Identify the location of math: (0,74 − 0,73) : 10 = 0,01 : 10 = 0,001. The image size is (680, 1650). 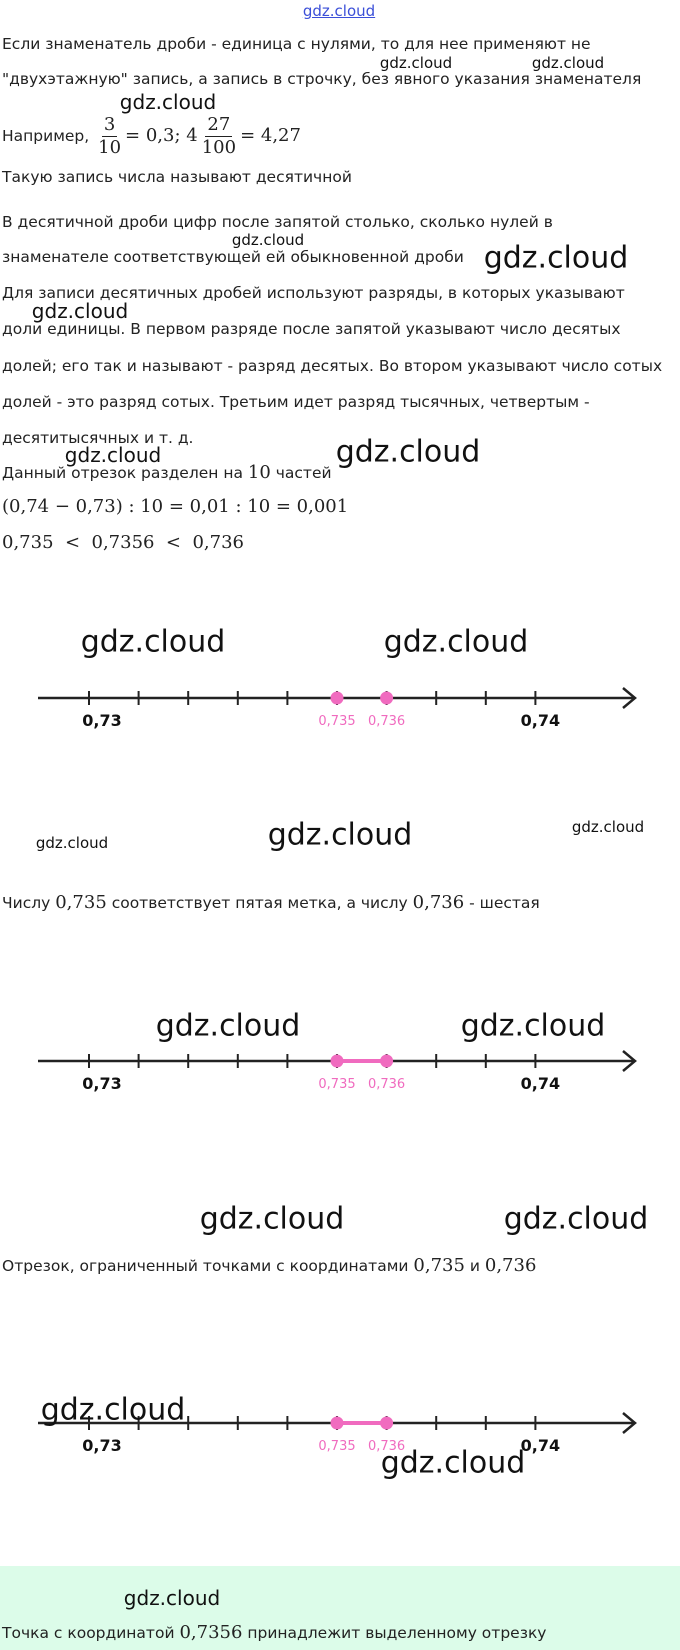
(175, 506).